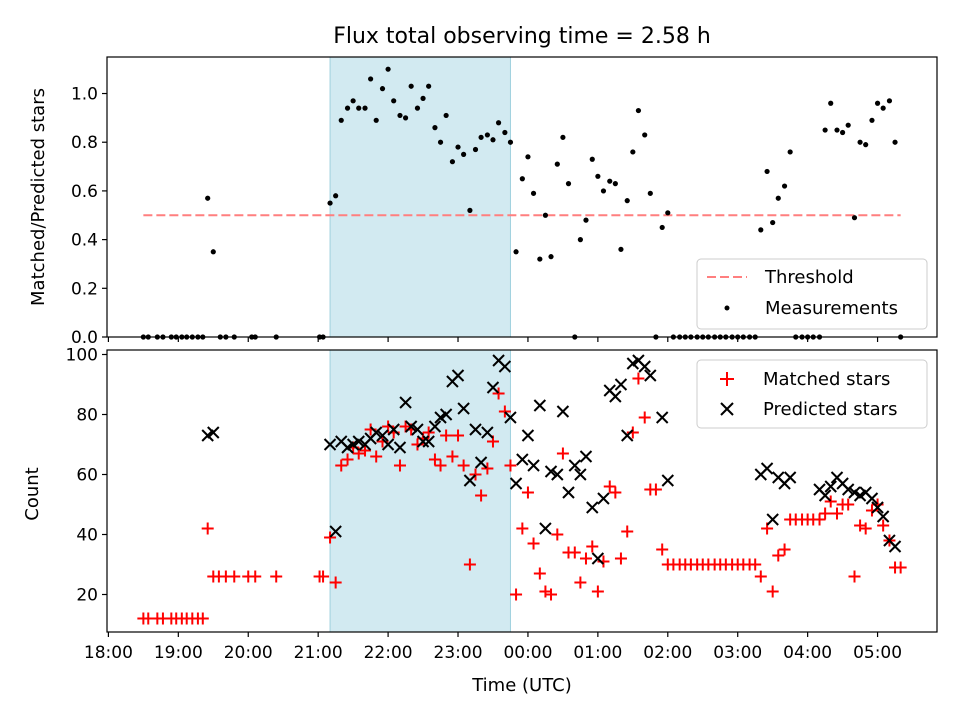  Describe the element at coordinates (831, 308) in the screenshot. I see `legend-measurements-label: Measurements` at that location.